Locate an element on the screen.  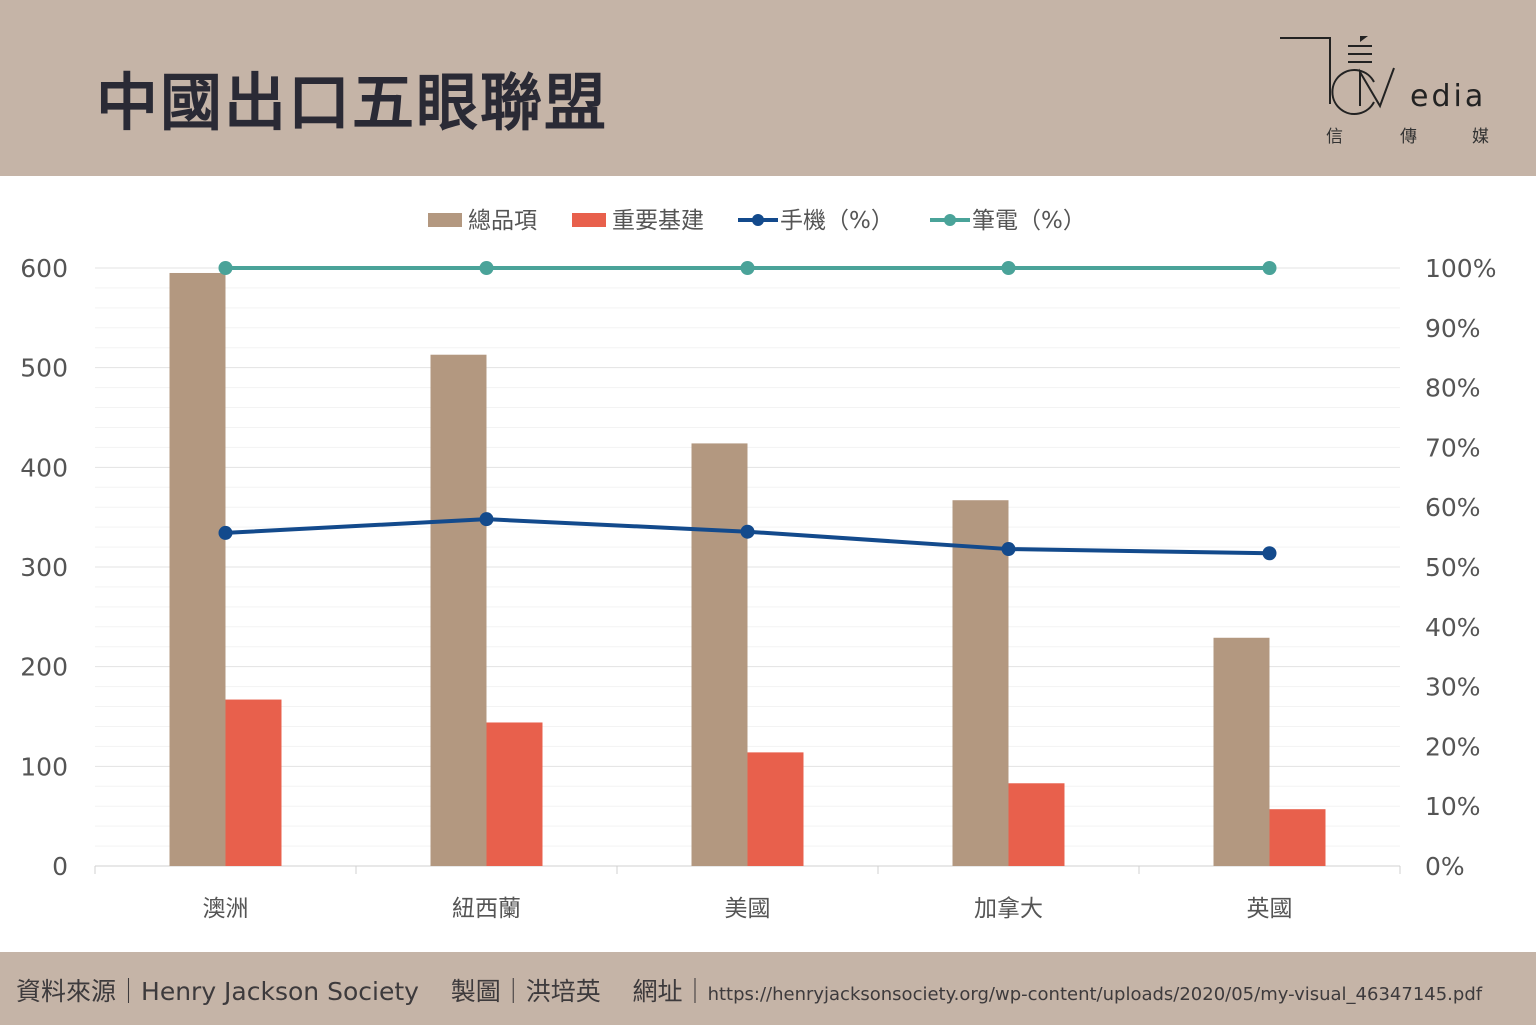
y2-tick-label: 60% is located at coordinates (1453, 507).